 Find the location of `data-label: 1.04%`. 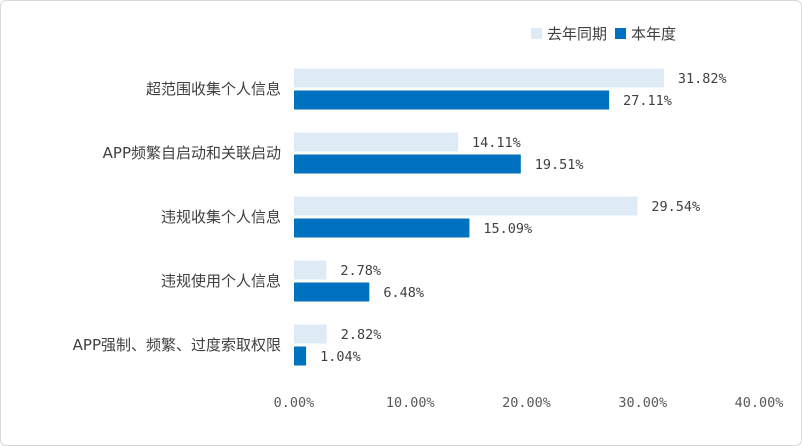

data-label: 1.04% is located at coordinates (340, 357).